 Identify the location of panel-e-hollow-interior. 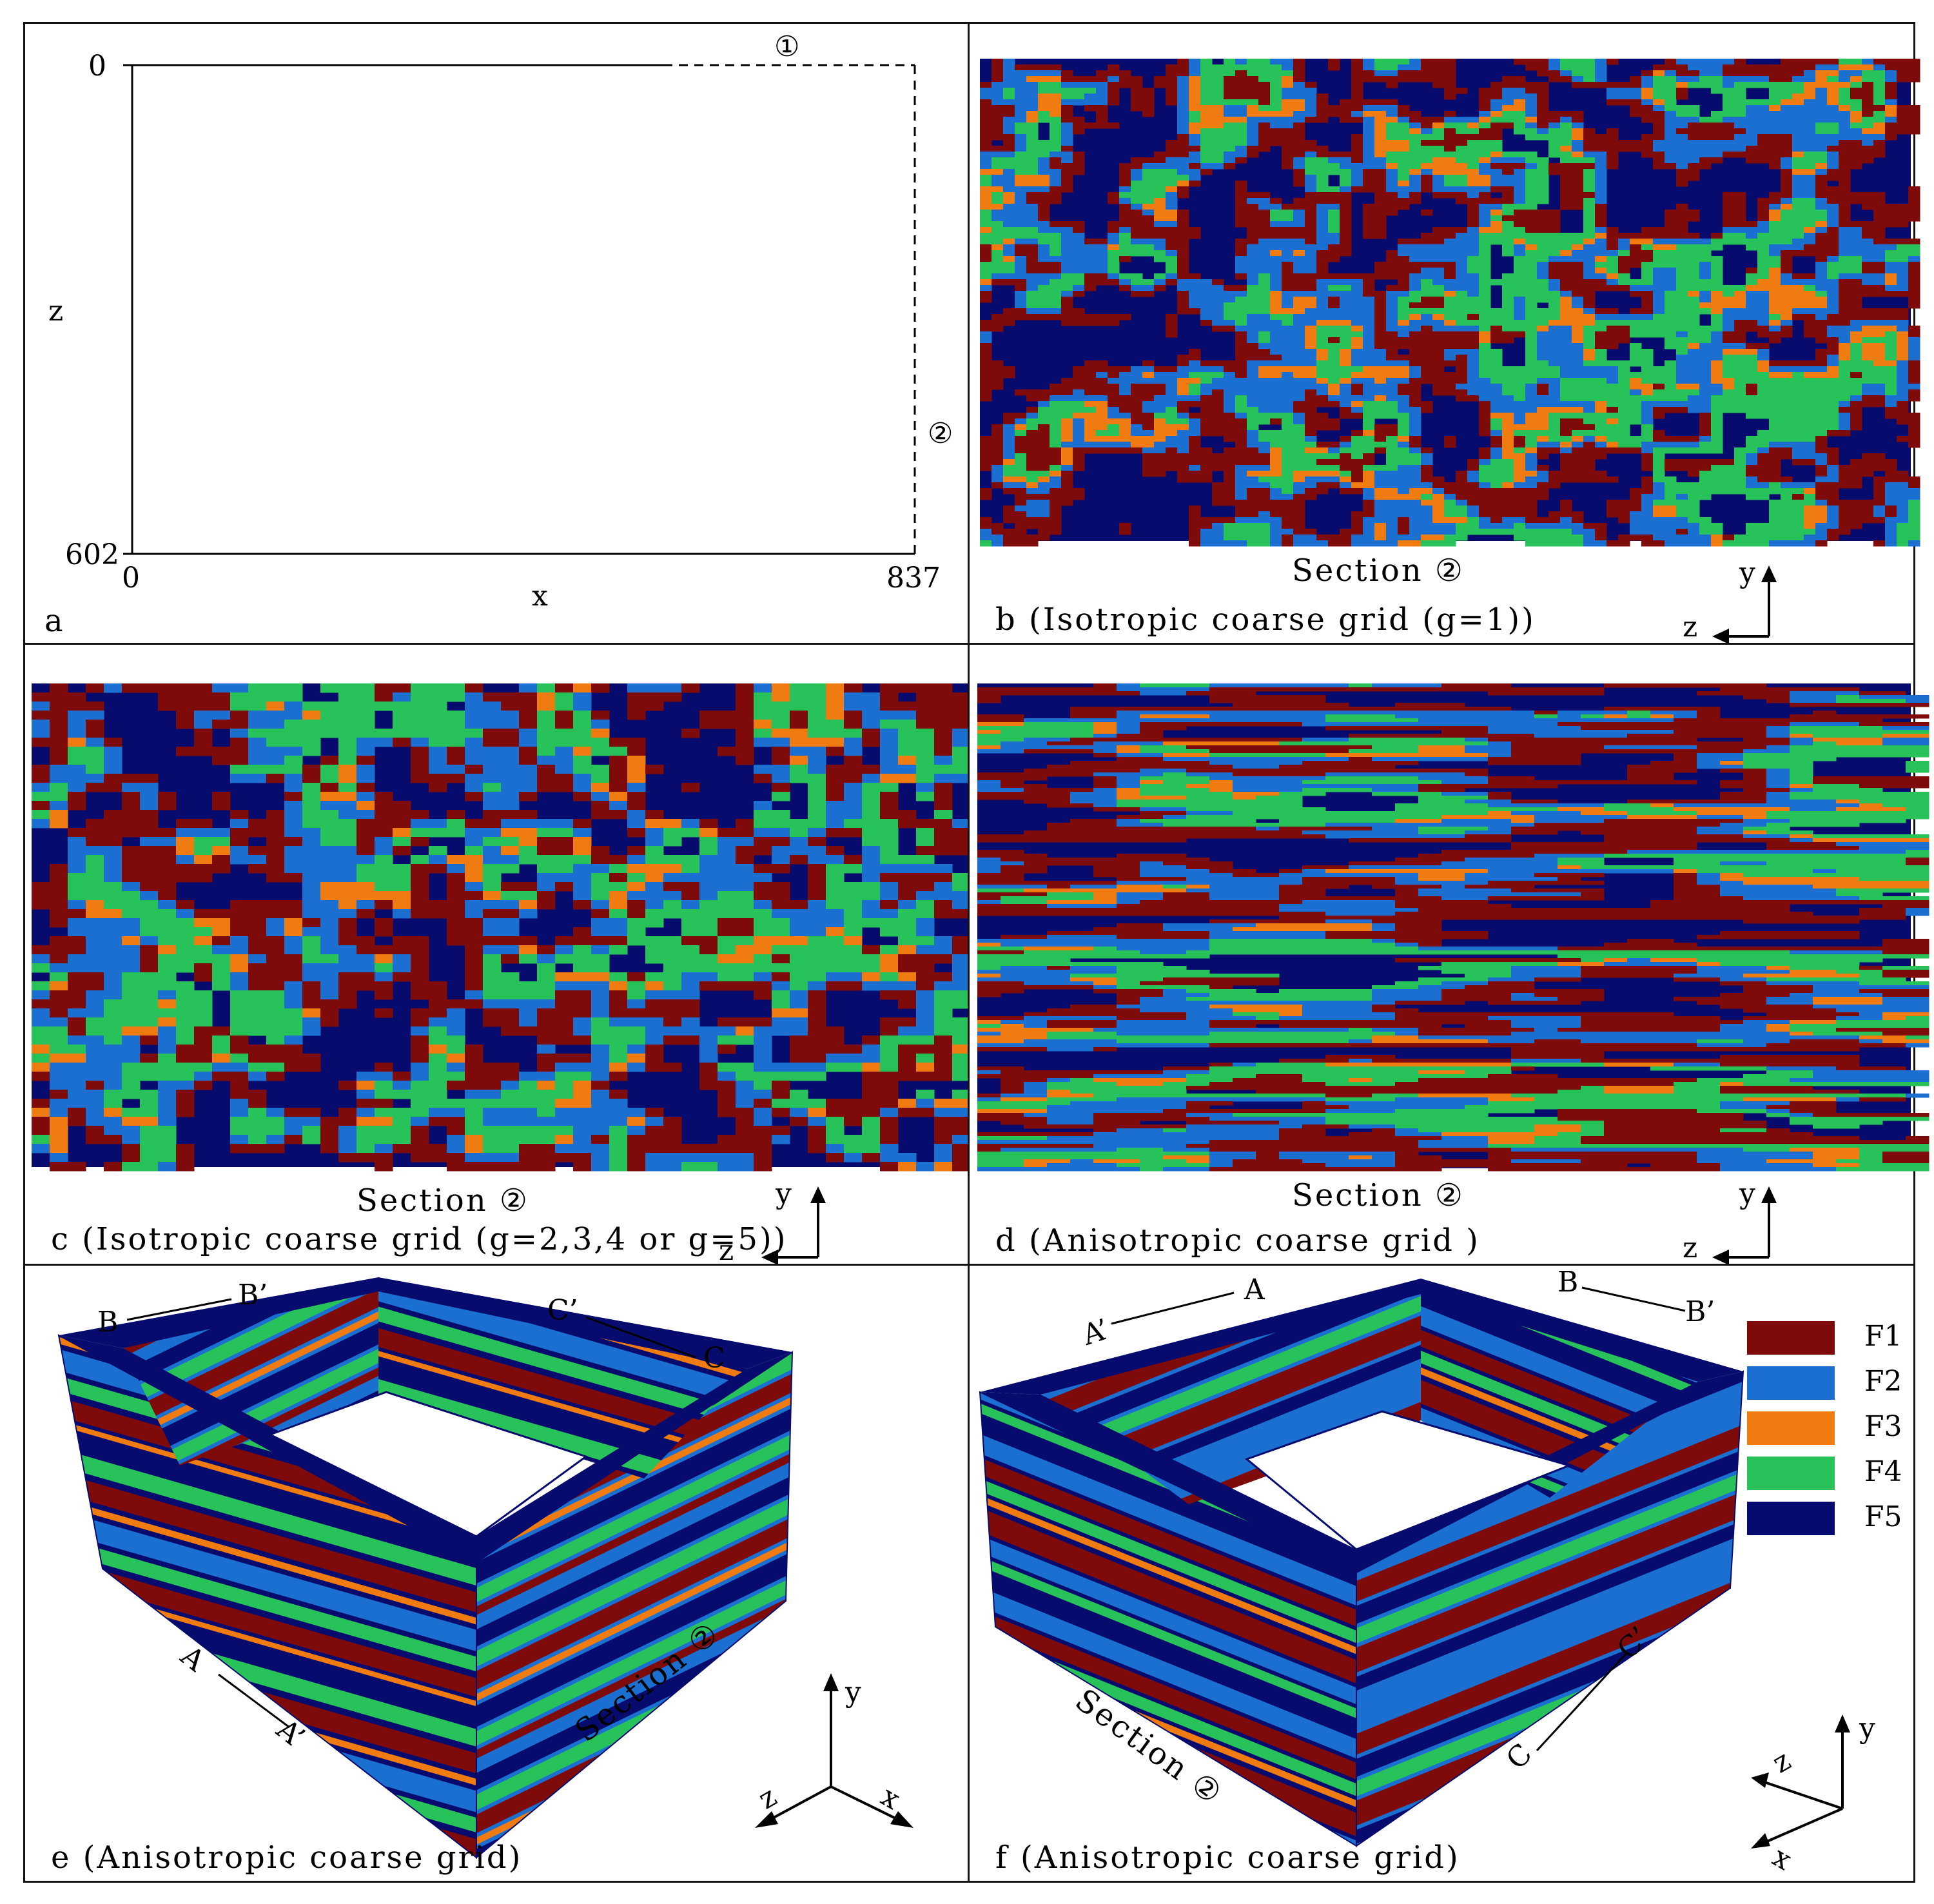
(428, 1464).